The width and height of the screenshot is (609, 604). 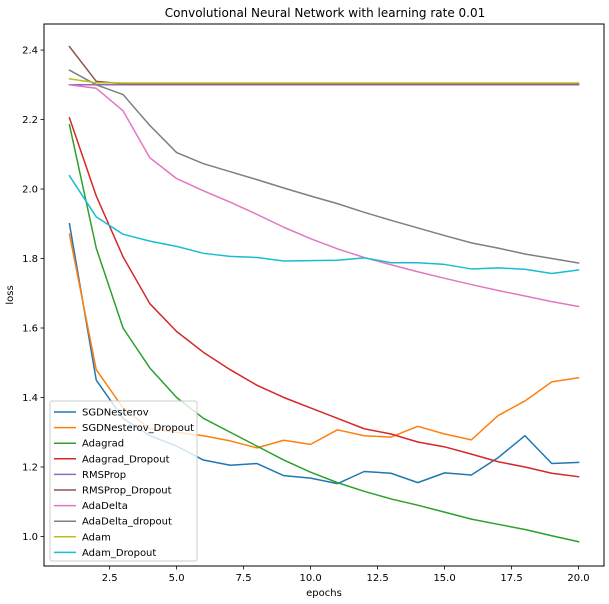 I want to click on series-line-rmsprop-dropout, so click(x=324, y=65).